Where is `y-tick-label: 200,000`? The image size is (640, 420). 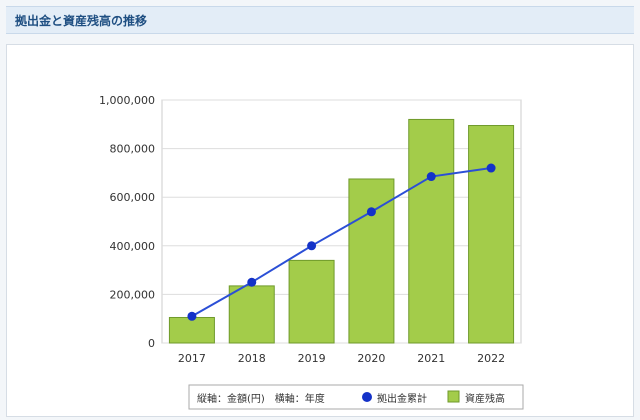 y-tick-label: 200,000 is located at coordinates (133, 294).